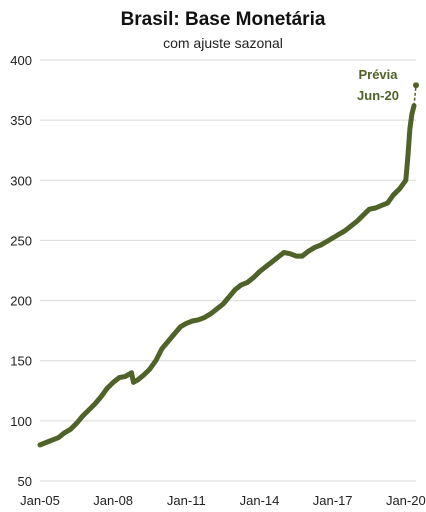 The width and height of the screenshot is (426, 512). What do you see at coordinates (21, 120) in the screenshot?
I see `y-tick-label: 350` at bounding box center [21, 120].